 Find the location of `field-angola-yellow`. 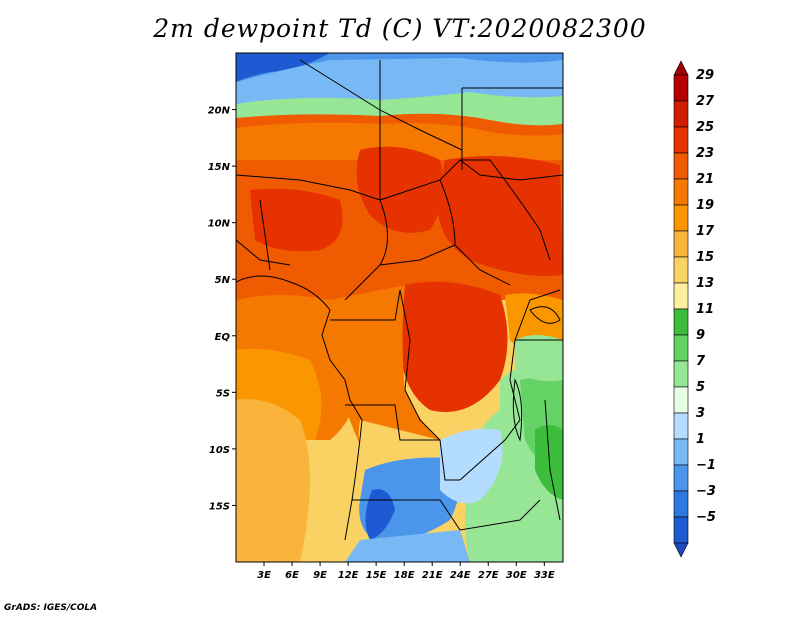

field-angola-yellow is located at coordinates (404, 445).